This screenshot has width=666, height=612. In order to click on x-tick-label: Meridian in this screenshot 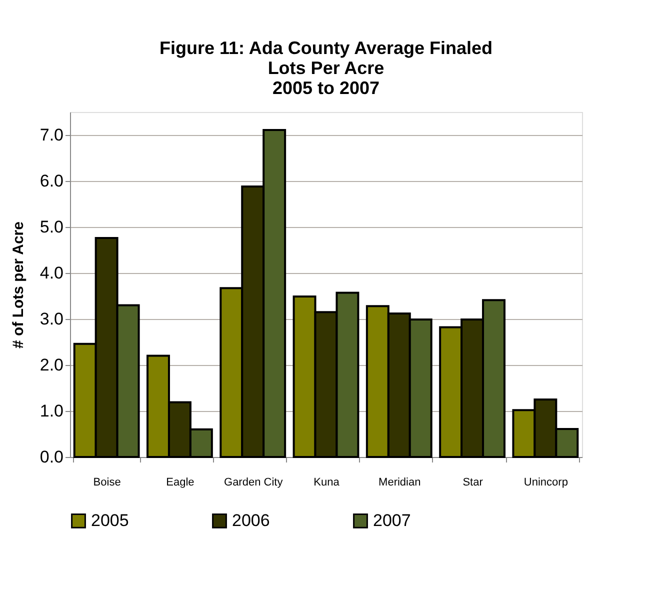, I will do `click(399, 482)`.